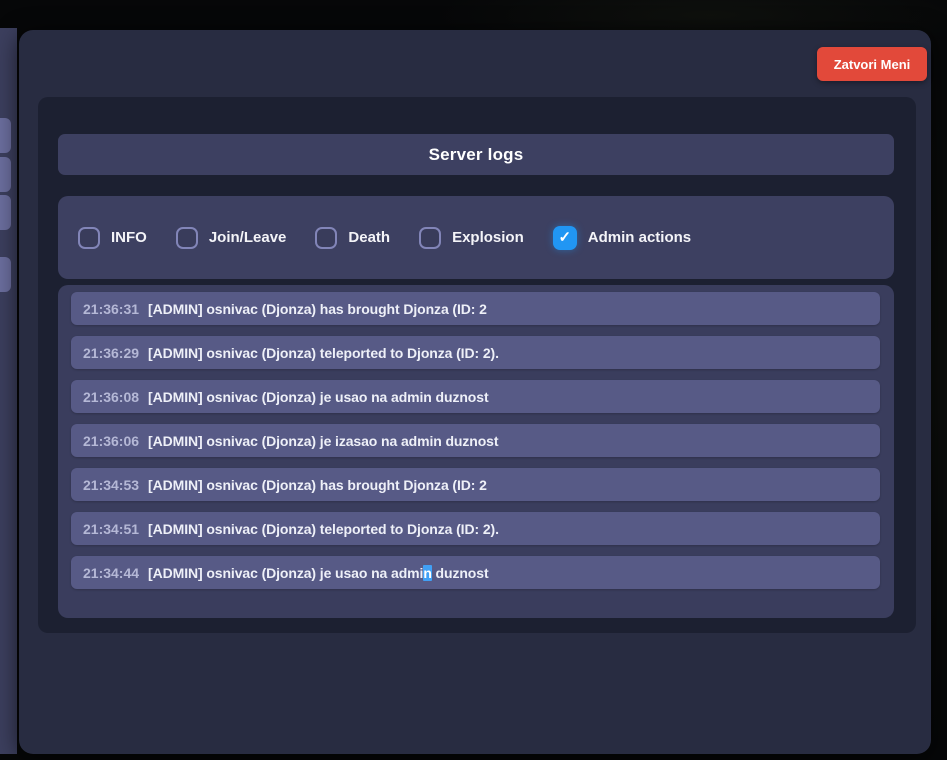 This screenshot has height=760, width=947. What do you see at coordinates (111, 440) in the screenshot?
I see `log-timestamp: 21:36:06` at bounding box center [111, 440].